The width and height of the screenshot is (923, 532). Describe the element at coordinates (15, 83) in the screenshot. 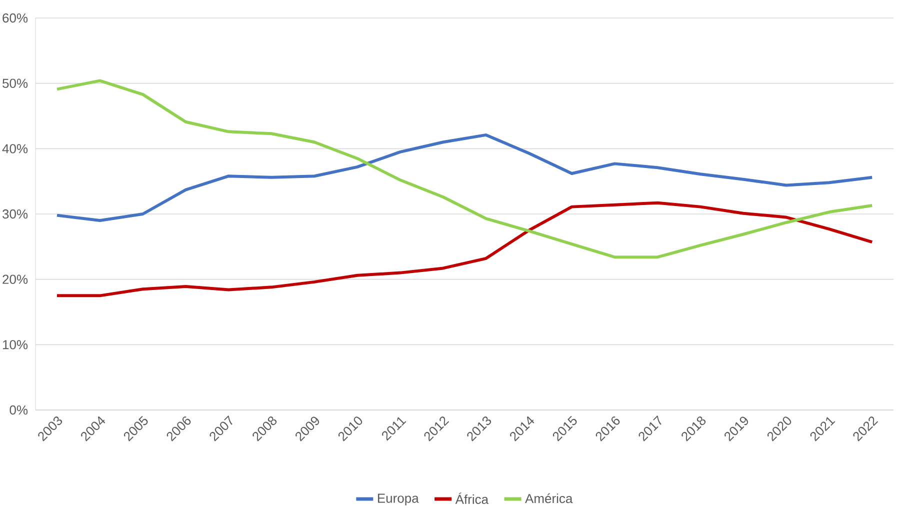

I see `y-tick-label: 50%` at that location.